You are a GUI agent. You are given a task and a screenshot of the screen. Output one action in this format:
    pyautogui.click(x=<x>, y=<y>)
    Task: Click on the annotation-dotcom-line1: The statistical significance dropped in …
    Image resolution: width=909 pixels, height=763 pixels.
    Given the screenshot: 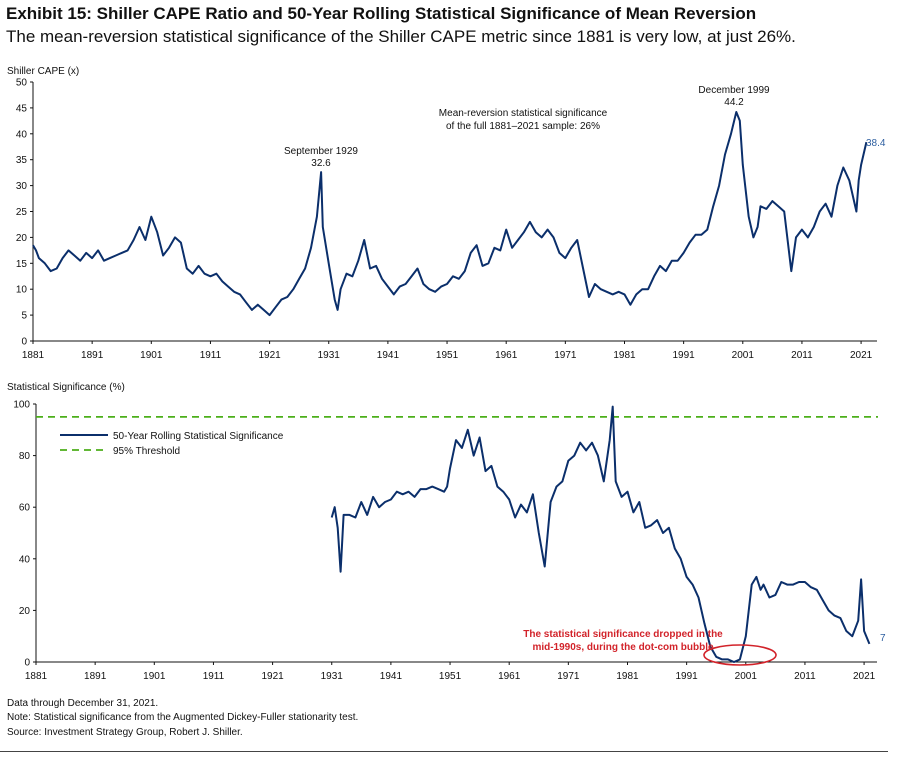 What is the action you would take?
    pyautogui.click(x=623, y=634)
    